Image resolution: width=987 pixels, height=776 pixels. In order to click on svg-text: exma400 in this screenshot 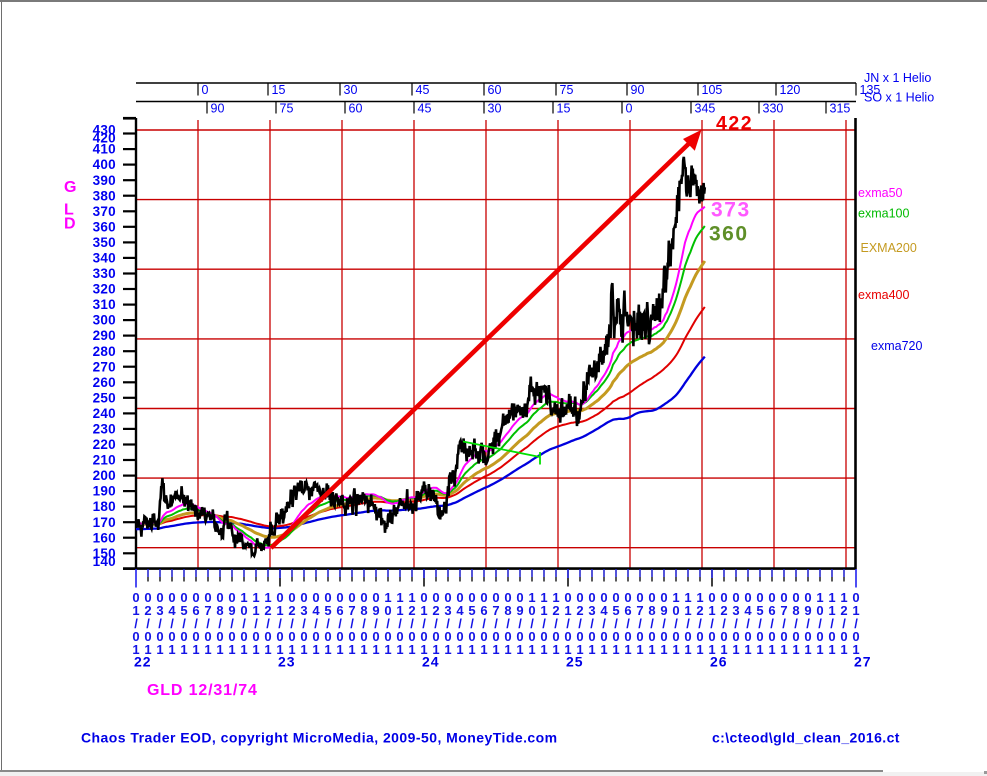, I will do `click(883, 295)`.